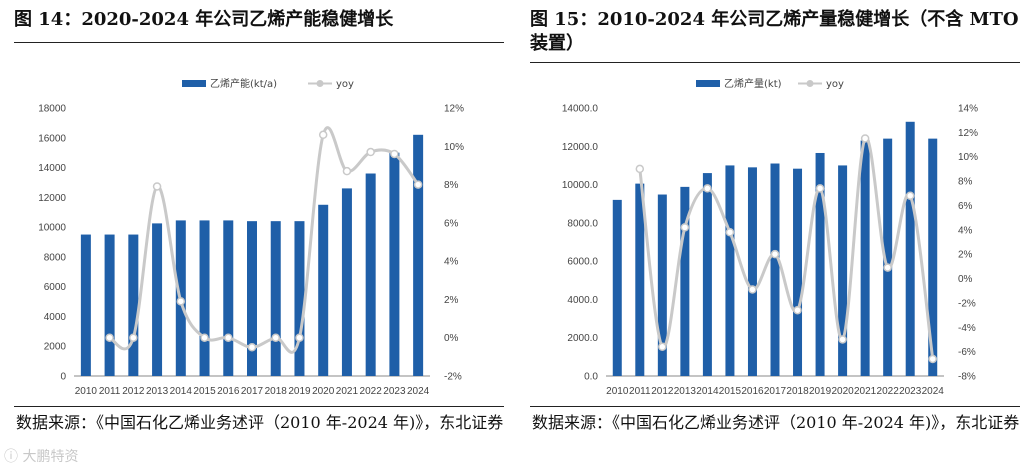  What do you see at coordinates (580, 109) in the screenshot?
I see `left-tick-label: 14000.0` at bounding box center [580, 109].